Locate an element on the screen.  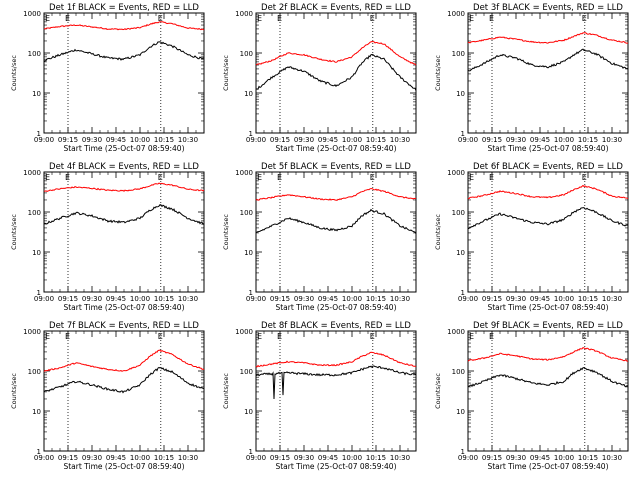
panel-title: Det 2f BLACK = Events, RED = LLD is located at coordinates (336, 8).